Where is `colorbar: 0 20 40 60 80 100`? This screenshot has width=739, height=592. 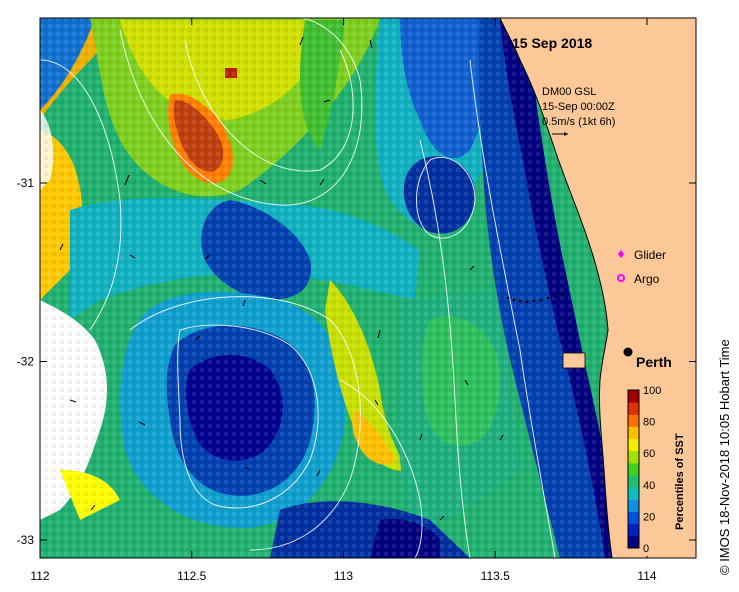
colorbar: 0 20 40 60 80 100 is located at coordinates (646, 469).